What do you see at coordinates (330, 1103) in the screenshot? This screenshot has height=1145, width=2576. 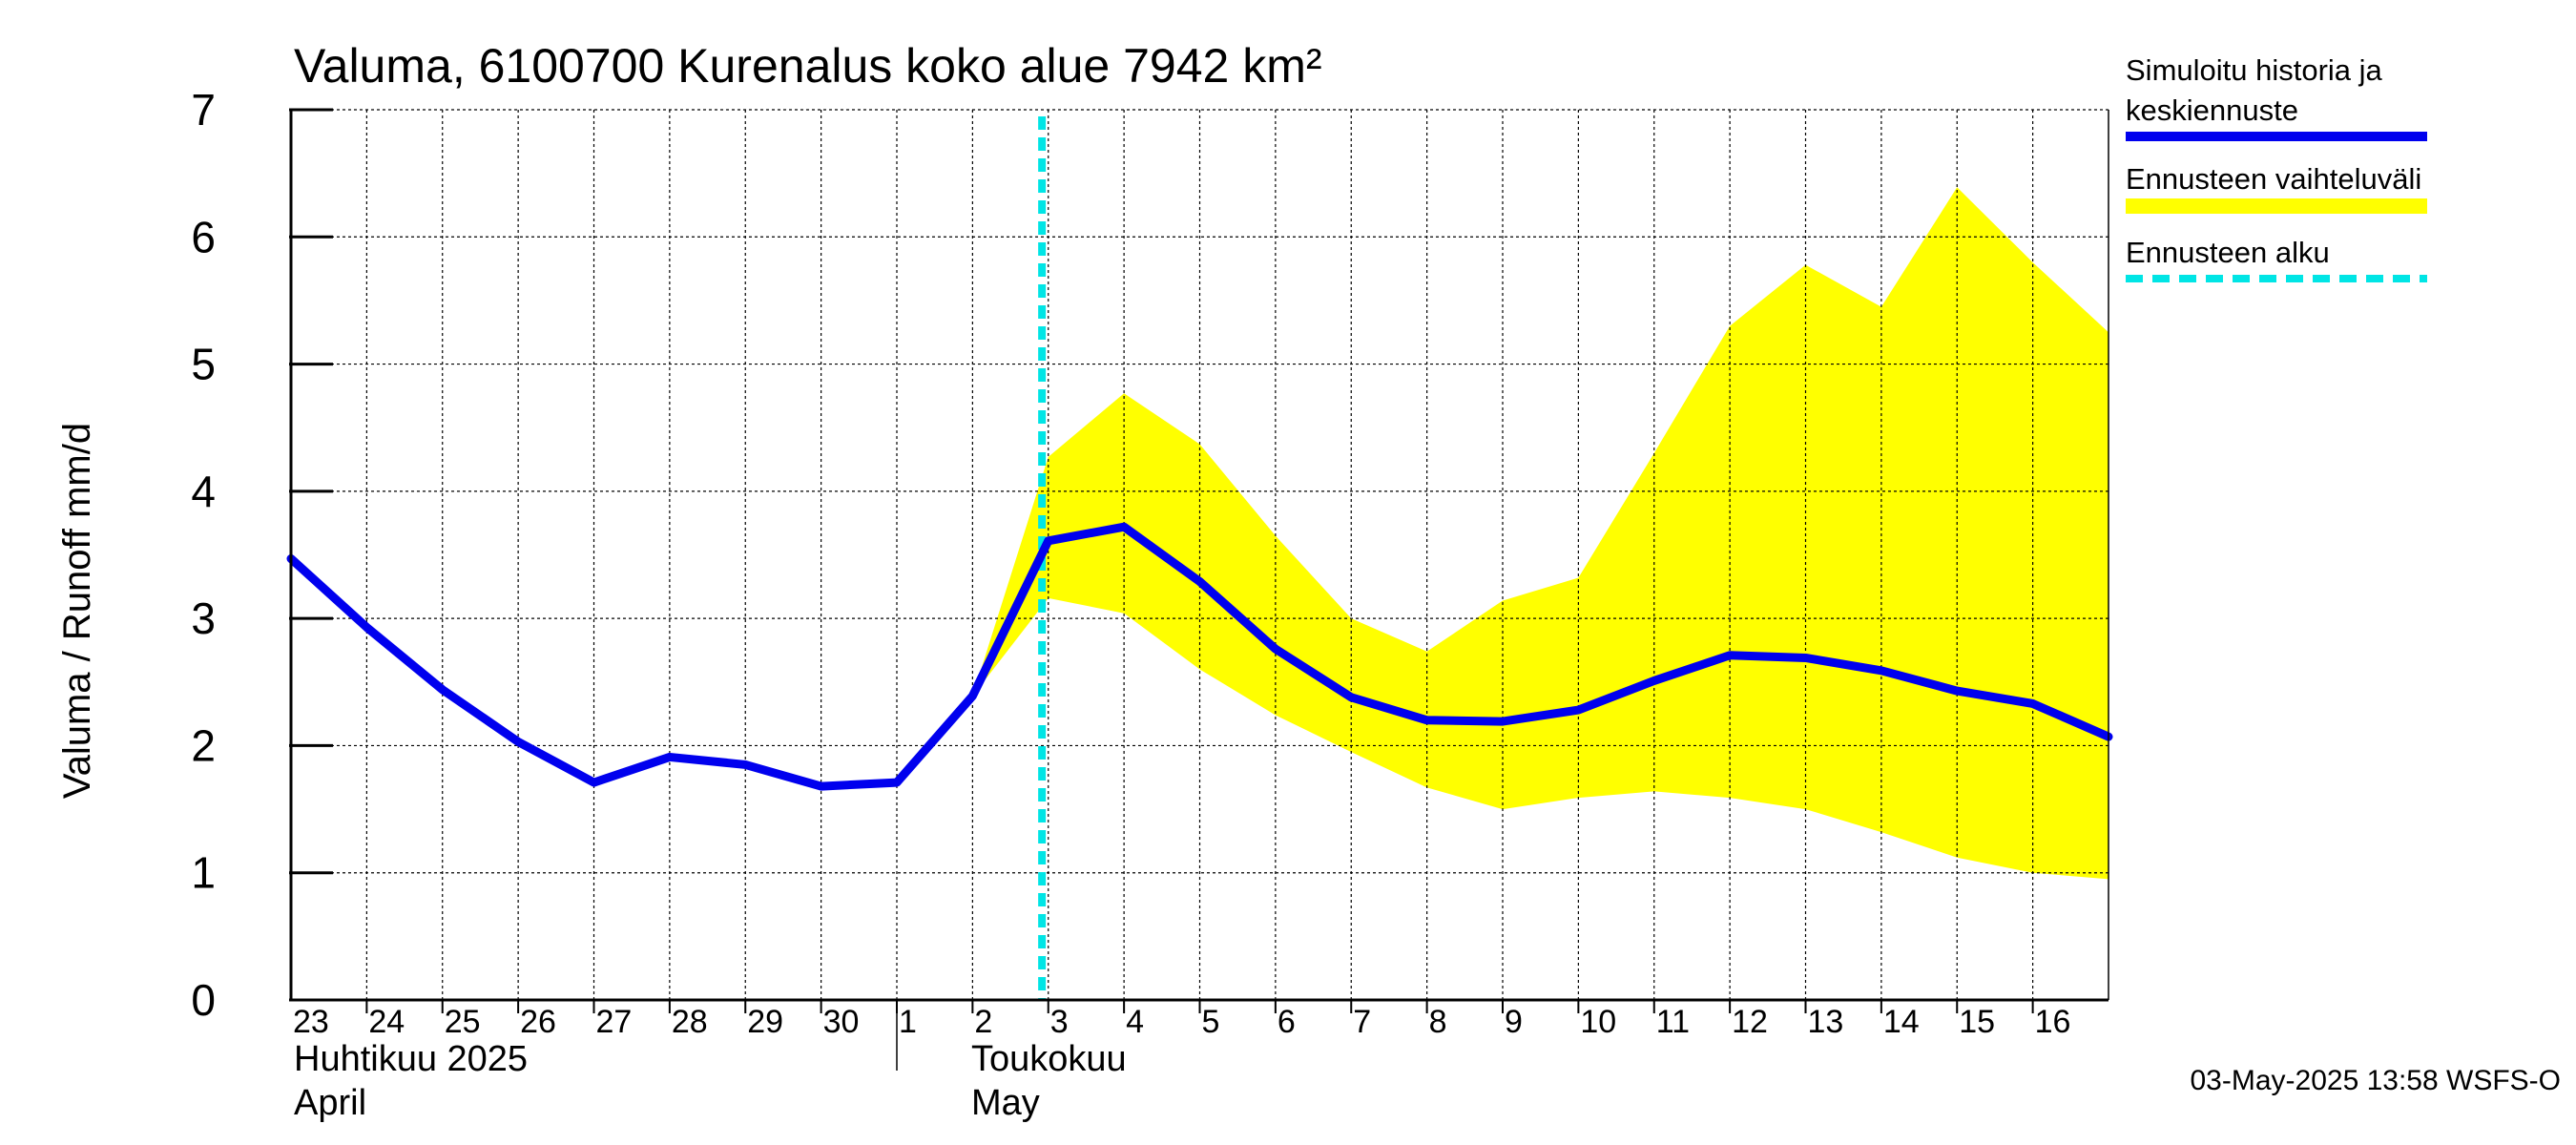 I see `month-label-april-en: April` at bounding box center [330, 1103].